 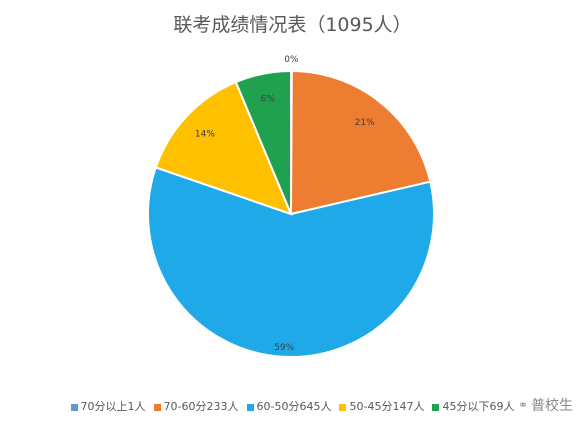 What do you see at coordinates (387, 406) in the screenshot?
I see `legend-label-4: 50-45分147人` at bounding box center [387, 406].